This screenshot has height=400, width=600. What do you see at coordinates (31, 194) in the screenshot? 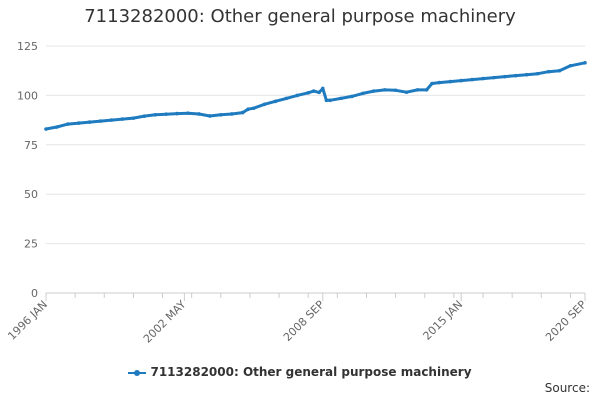
I see `y-tick-label: 50` at bounding box center [31, 194].